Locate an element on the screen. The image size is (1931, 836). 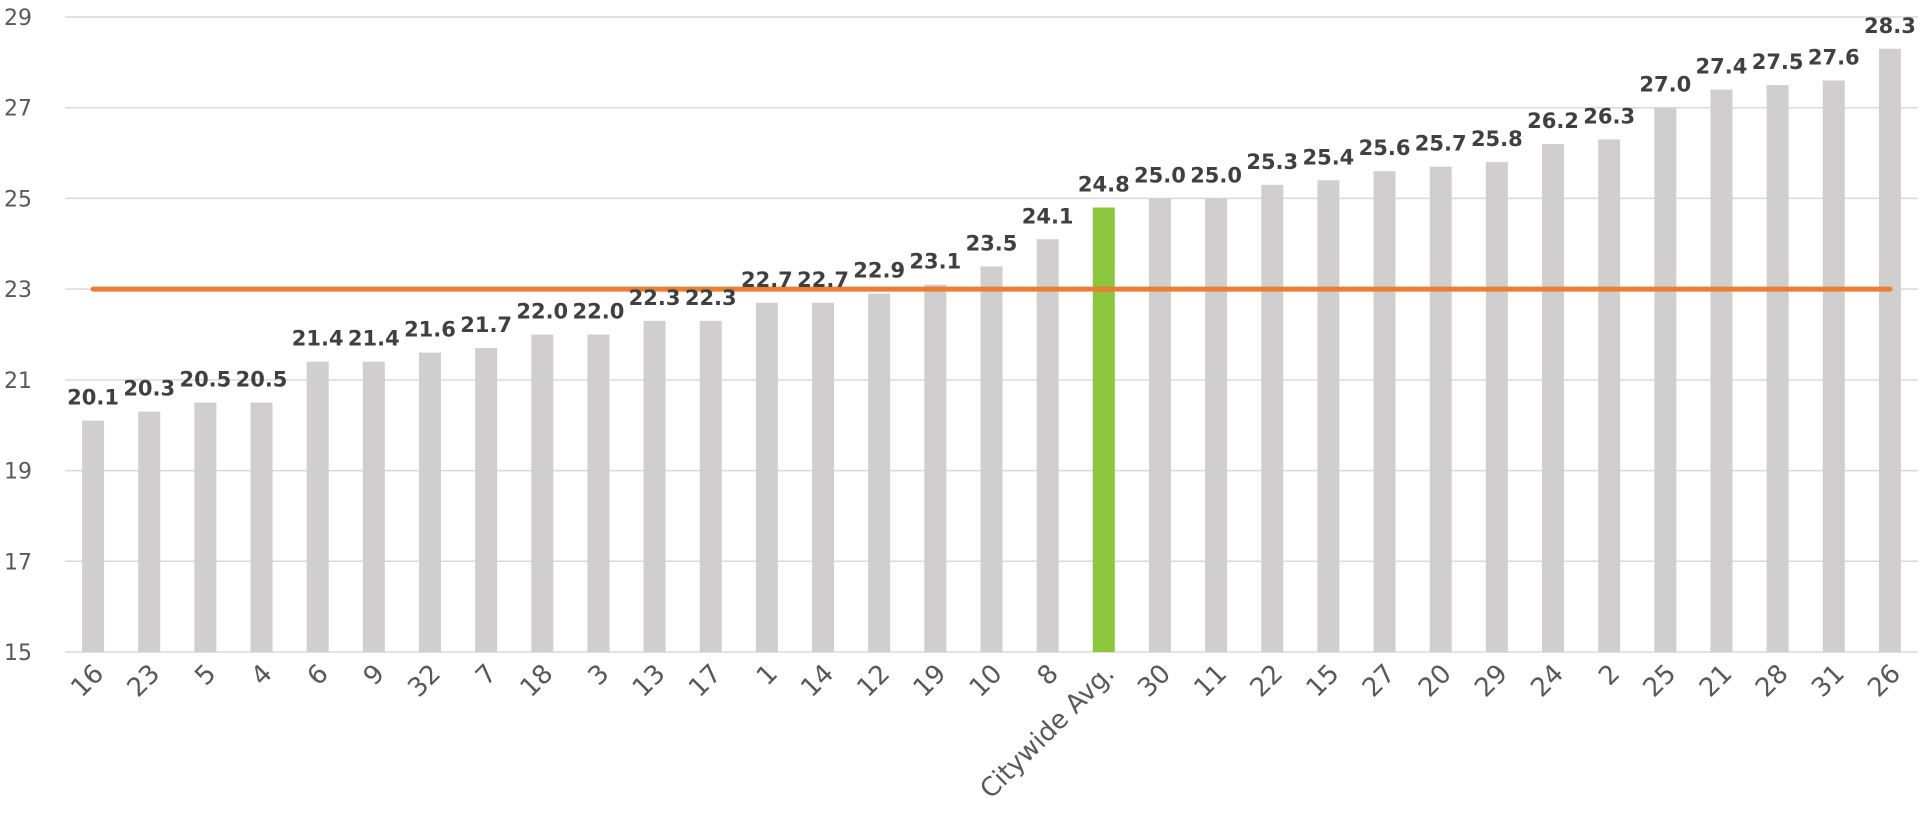
data-label: 21.6 is located at coordinates (430, 330).